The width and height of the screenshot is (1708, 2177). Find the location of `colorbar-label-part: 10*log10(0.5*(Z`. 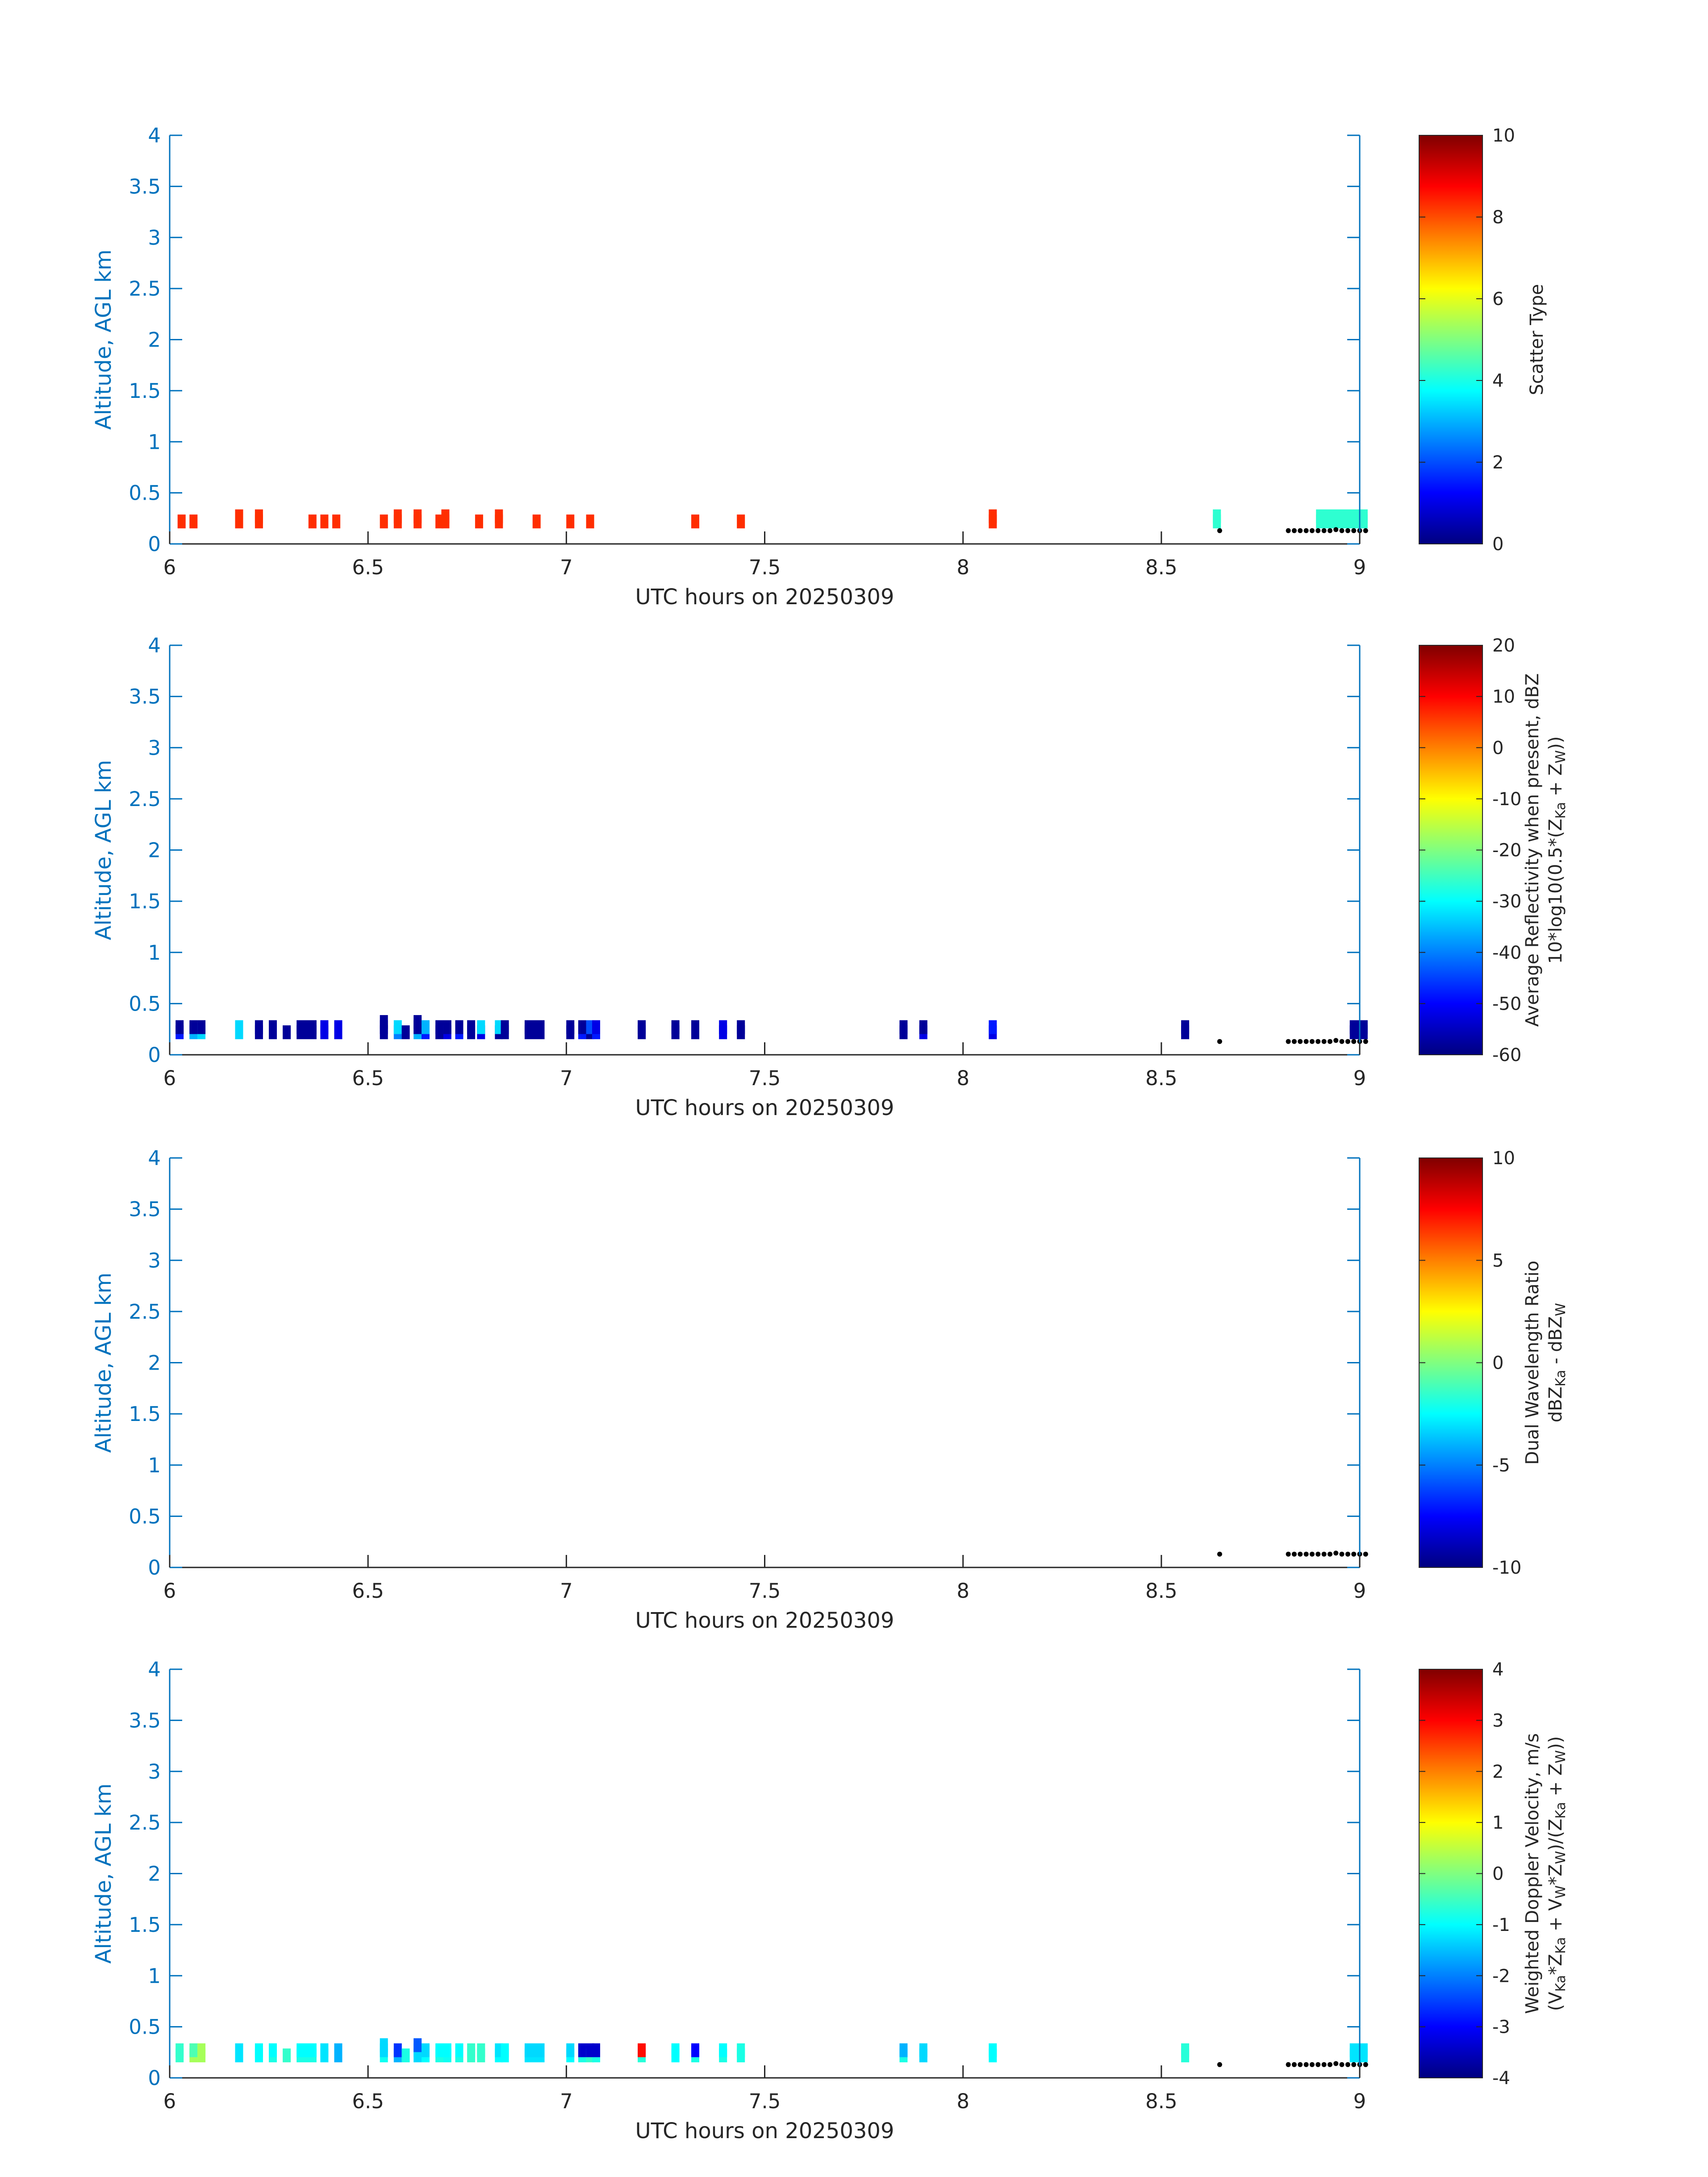

colorbar-label-part: 10*log10(0.5*(Z is located at coordinates (1555, 891).